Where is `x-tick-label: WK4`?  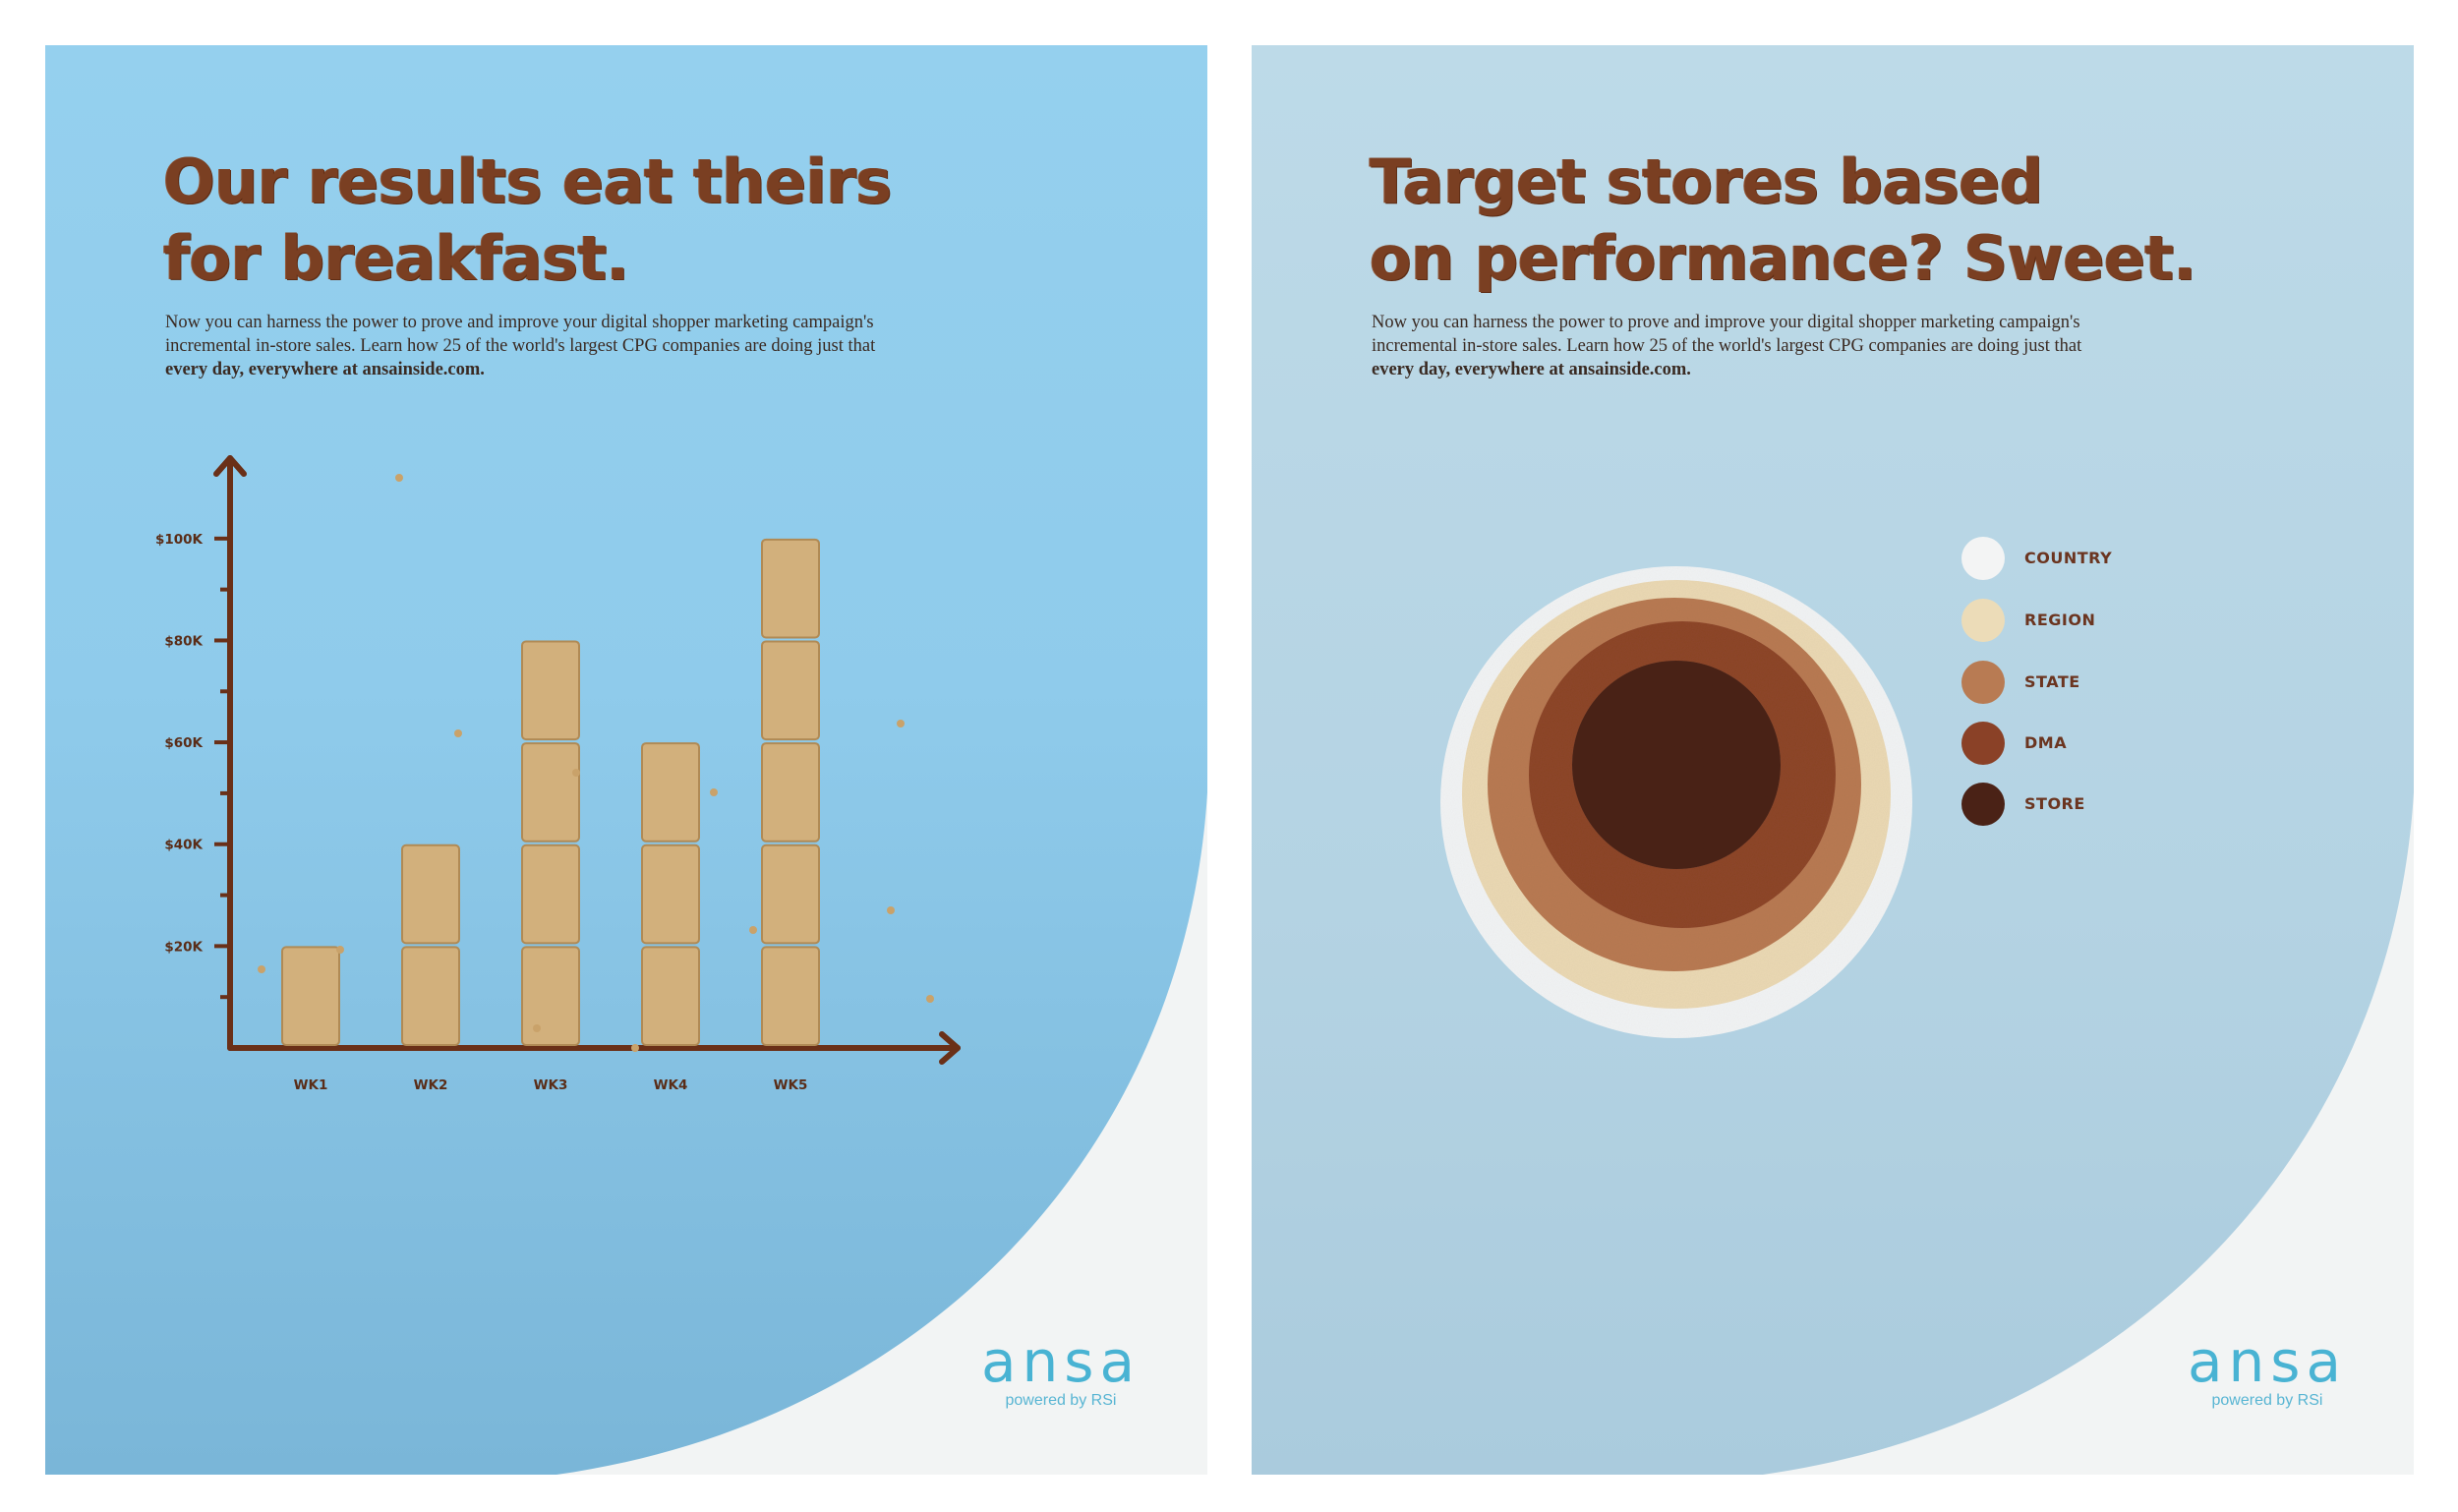 x-tick-label: WK4 is located at coordinates (671, 1085).